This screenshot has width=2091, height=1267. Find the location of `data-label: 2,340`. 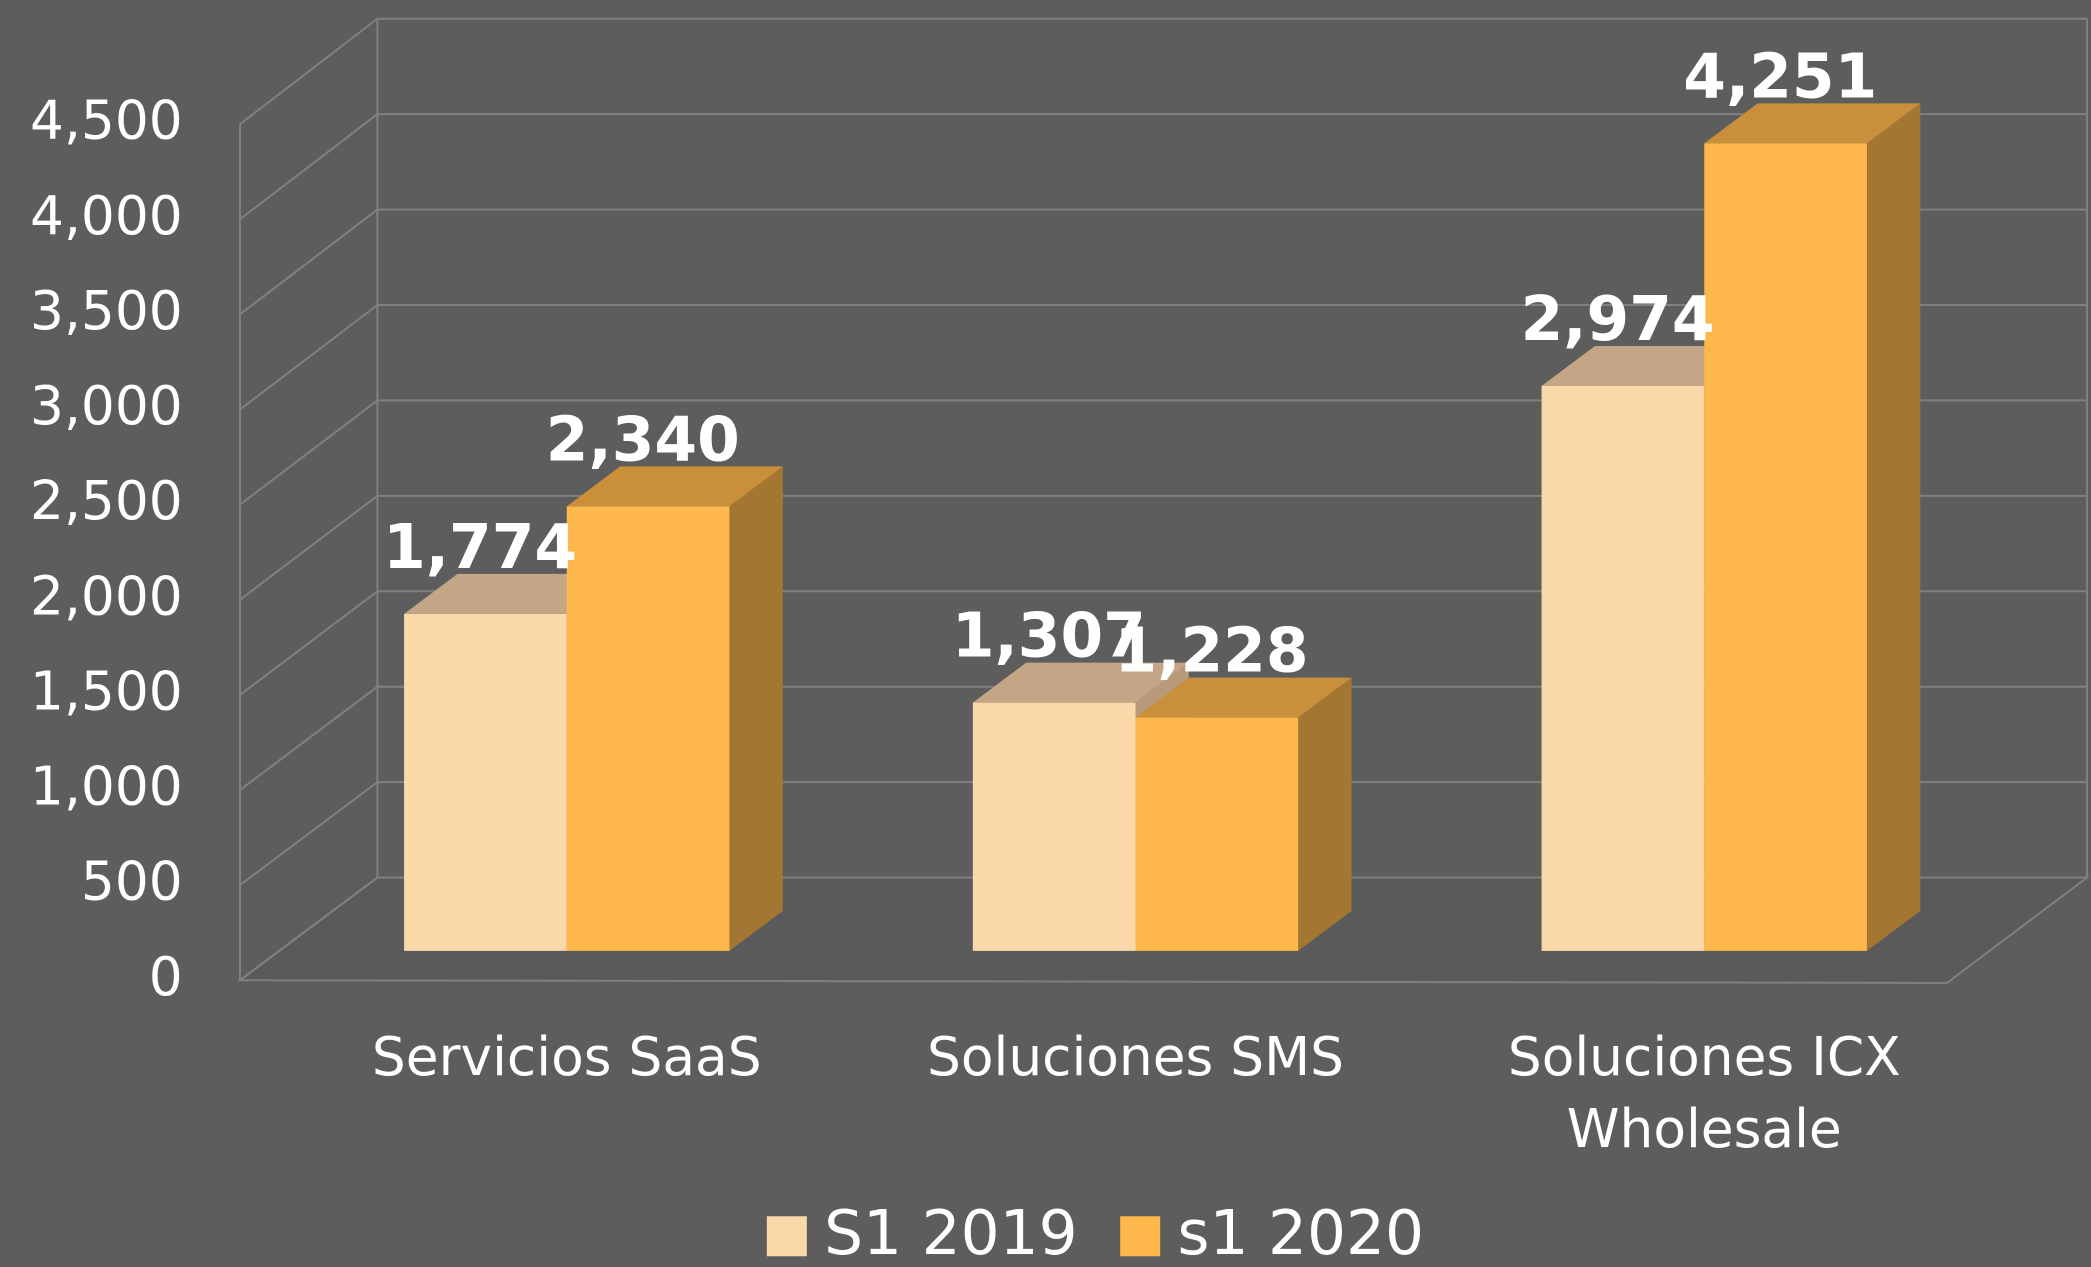

data-label: 2,340 is located at coordinates (643, 439).